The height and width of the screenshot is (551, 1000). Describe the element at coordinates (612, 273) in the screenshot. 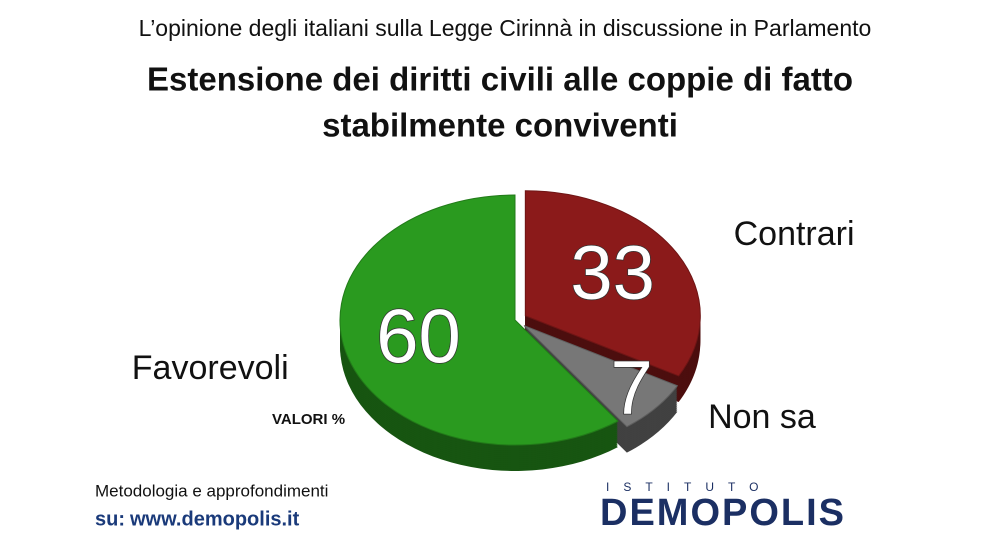

I see `data-label: 33` at that location.